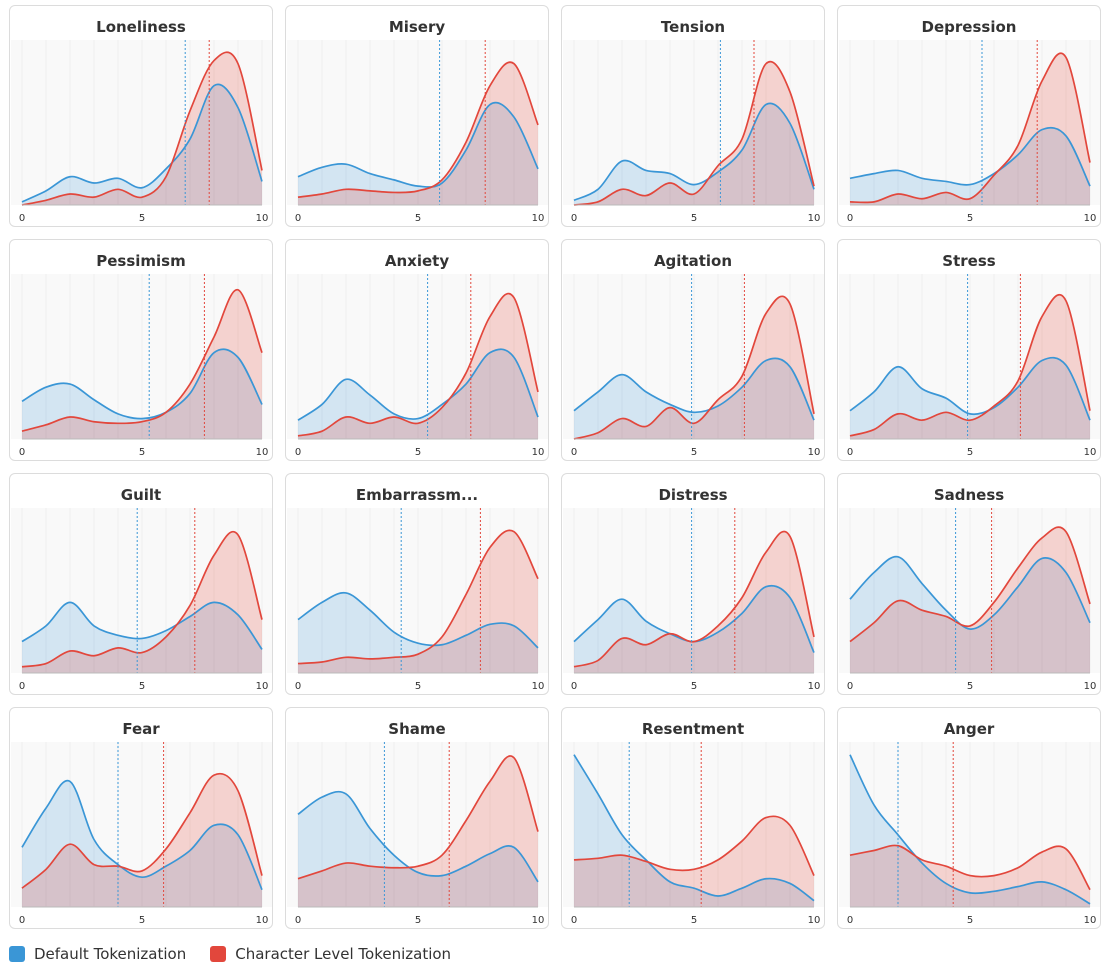 This screenshot has width=1102, height=965. What do you see at coordinates (693, 729) in the screenshot?
I see `panel-title: Resentment` at bounding box center [693, 729].